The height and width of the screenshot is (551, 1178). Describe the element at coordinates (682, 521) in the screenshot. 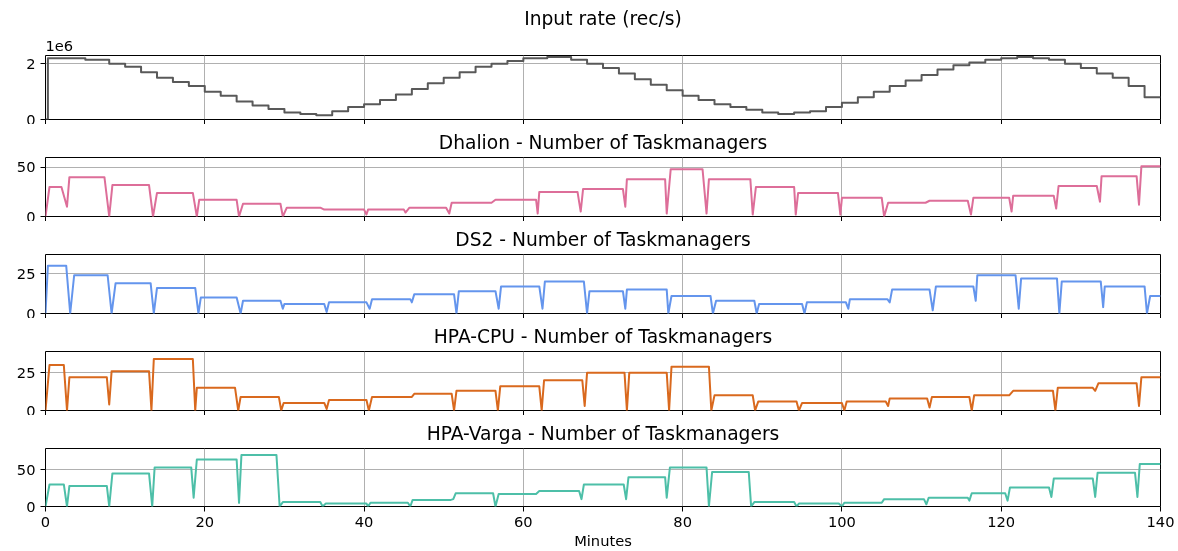

I see `x-tick-label: 80` at that location.